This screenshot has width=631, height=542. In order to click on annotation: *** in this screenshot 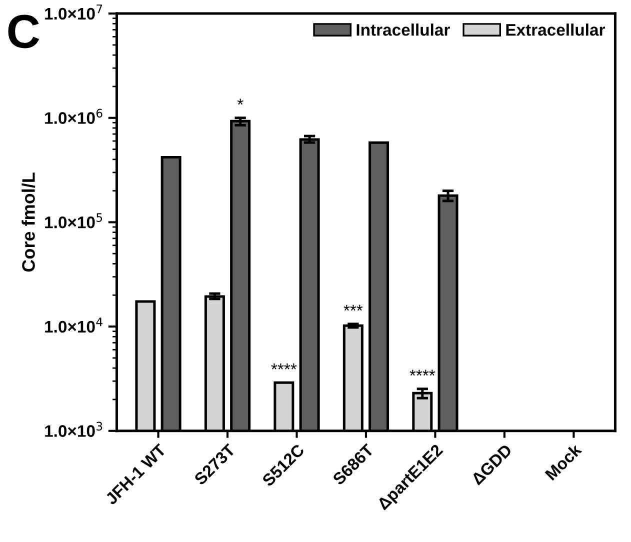, I will do `click(353, 307)`.